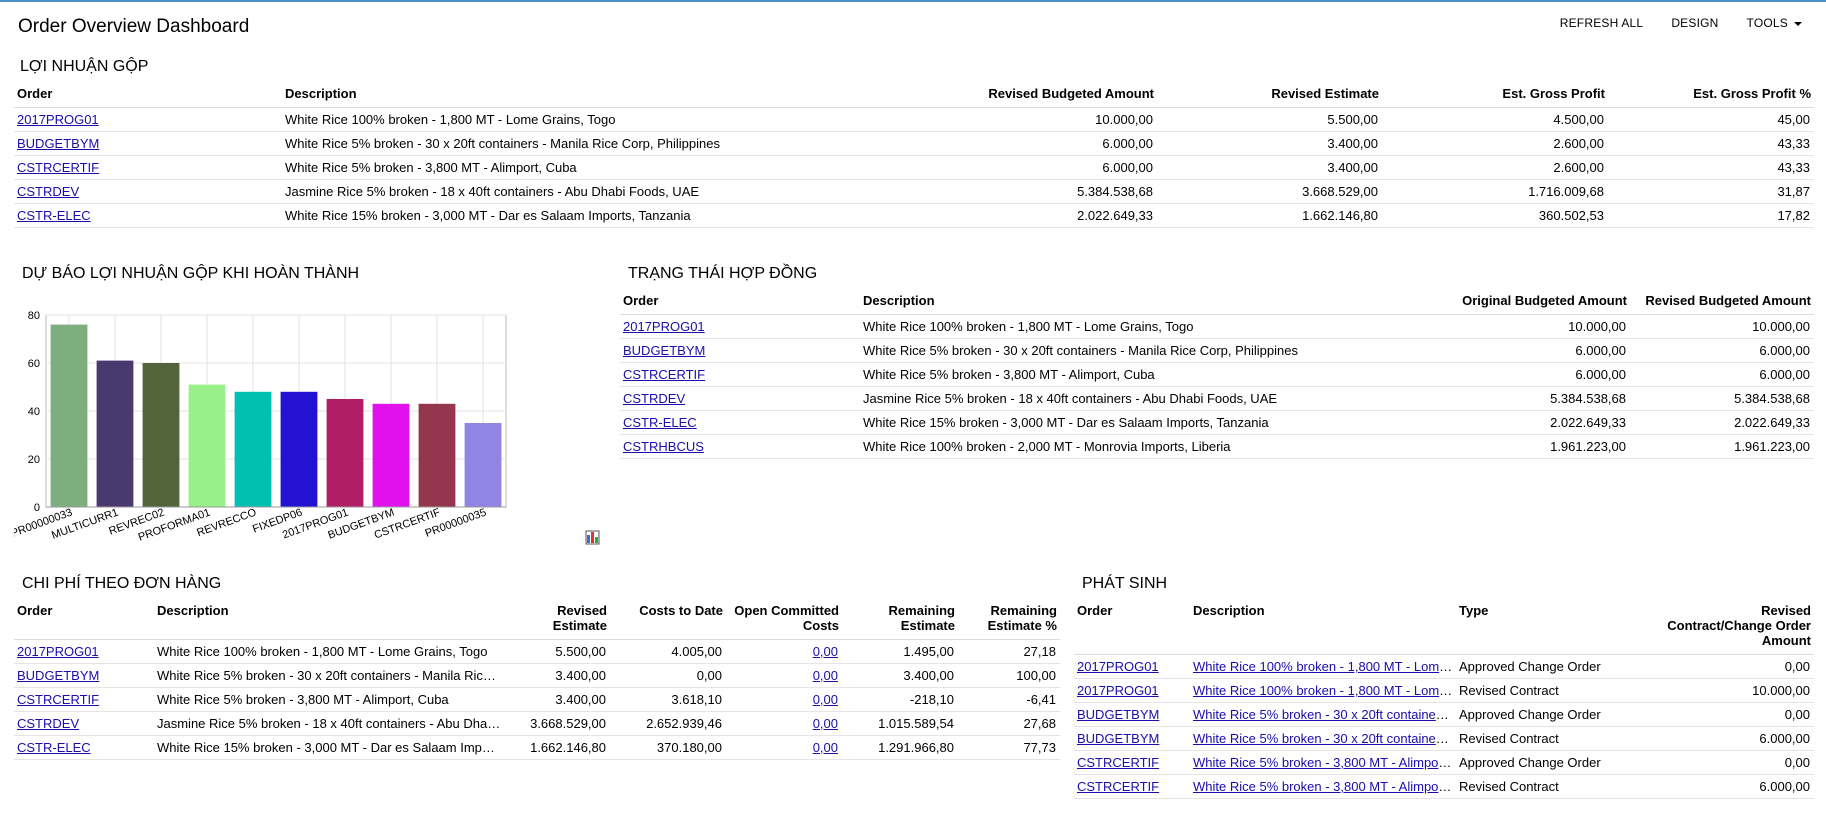 The image size is (1826, 830). Describe the element at coordinates (1738, 738) in the screenshot. I see `table-cell: 6.000,00` at that location.